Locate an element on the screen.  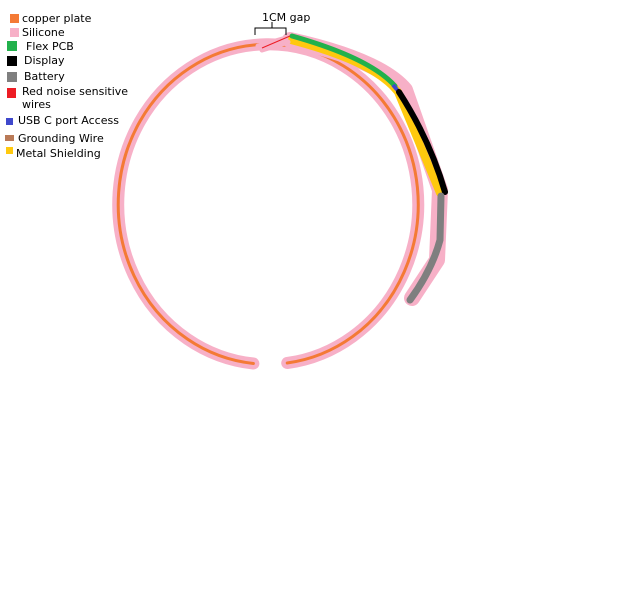
legend-label: Display is located at coordinates (44, 60).